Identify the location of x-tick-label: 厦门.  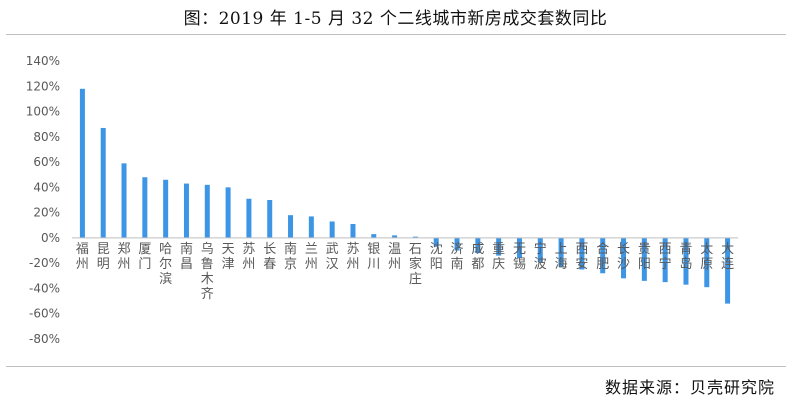
(144, 257).